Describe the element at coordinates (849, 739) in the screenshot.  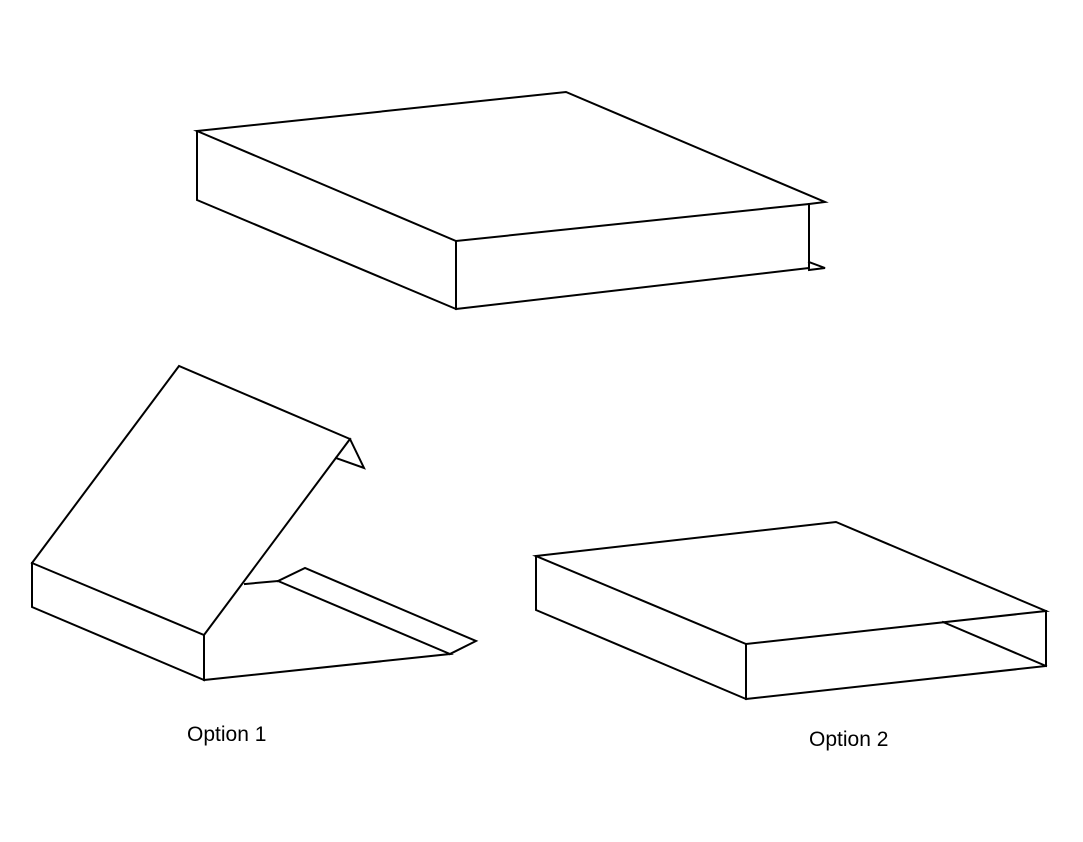
I see `option-2-caption: Option 2` at that location.